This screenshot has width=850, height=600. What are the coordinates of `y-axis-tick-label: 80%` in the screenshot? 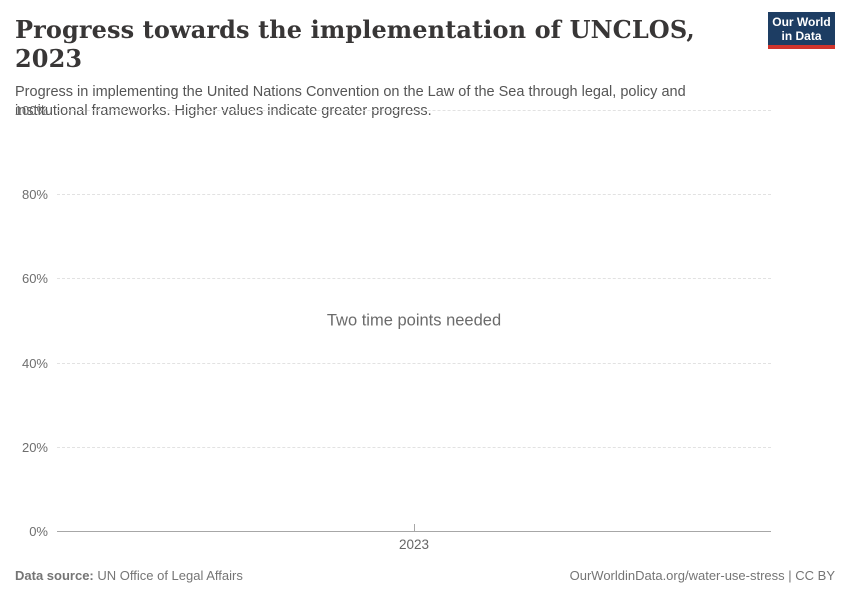 It's located at (34, 195).